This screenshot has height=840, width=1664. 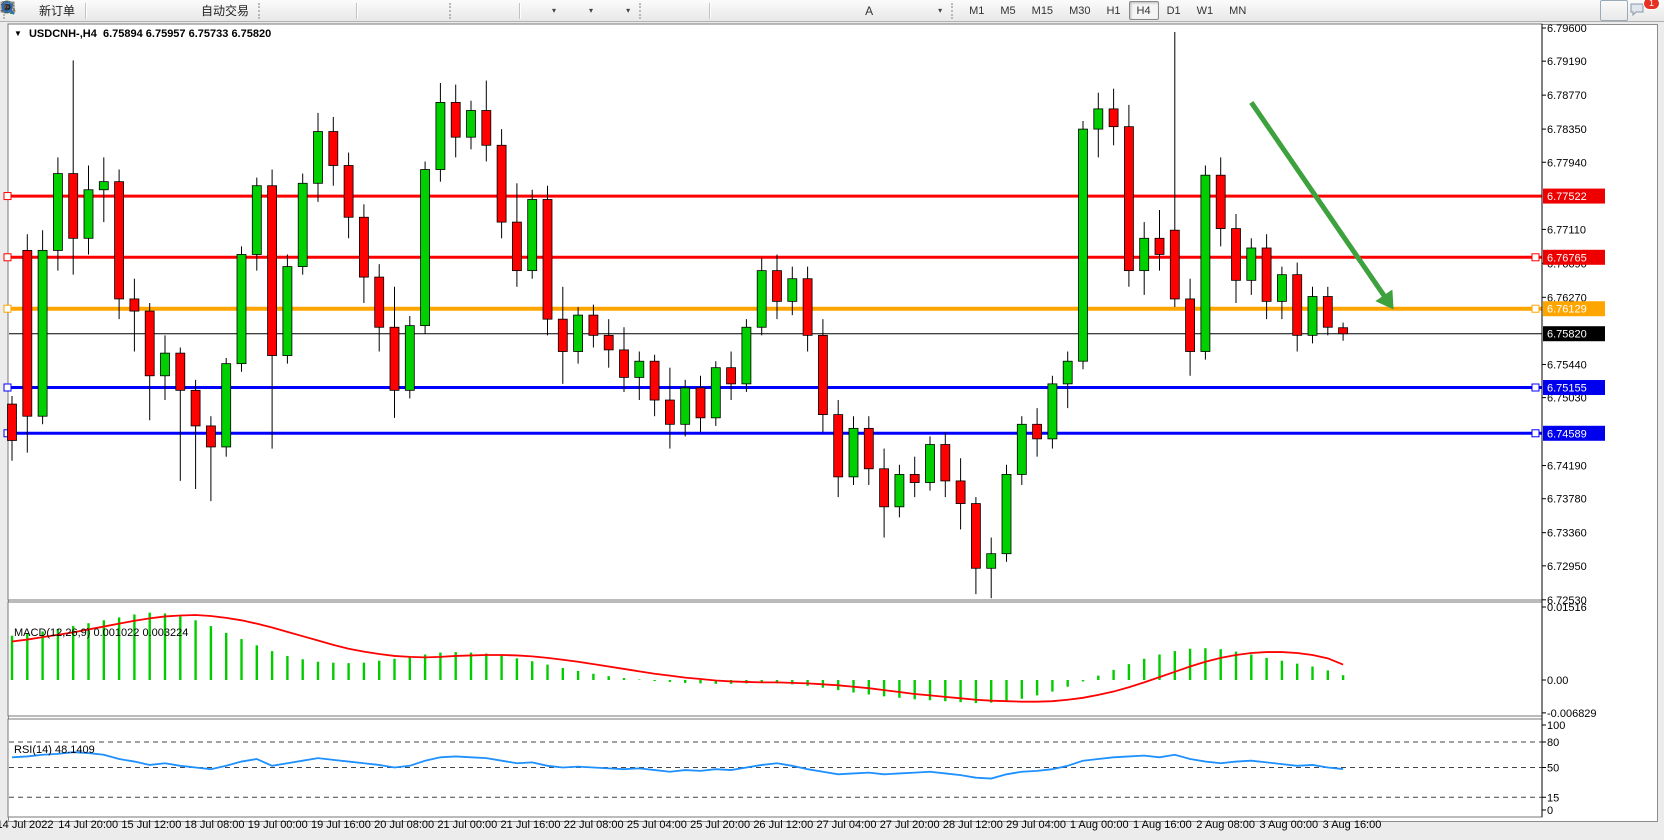 What do you see at coordinates (869, 10) in the screenshot?
I see `text-tool-button: A` at bounding box center [869, 10].